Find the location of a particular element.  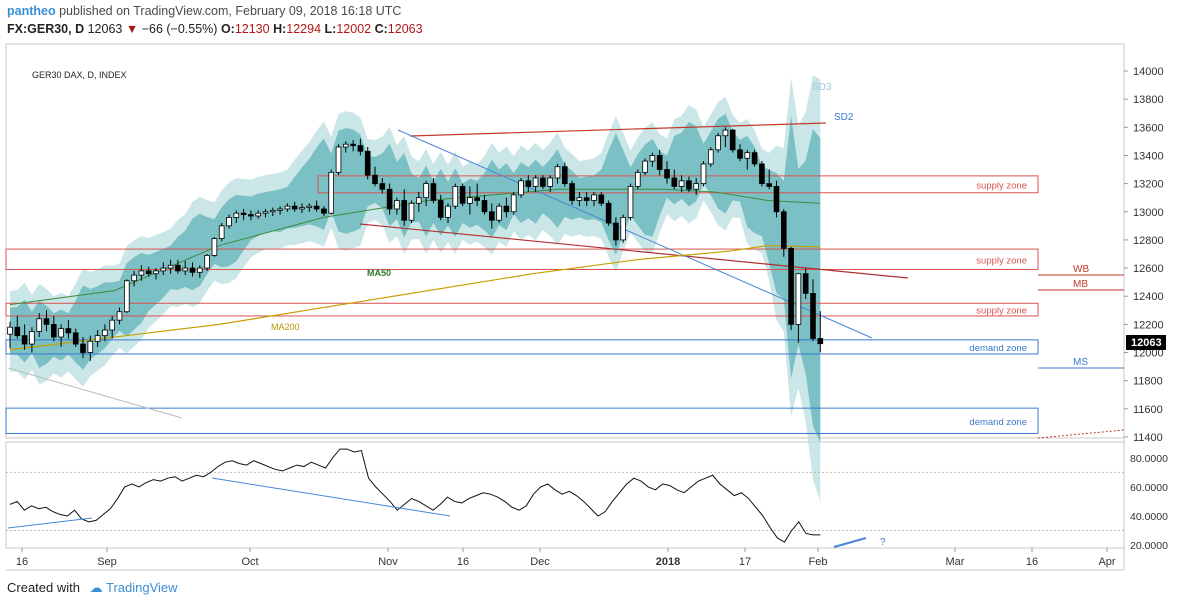

last-price: 12063 is located at coordinates (105, 29).